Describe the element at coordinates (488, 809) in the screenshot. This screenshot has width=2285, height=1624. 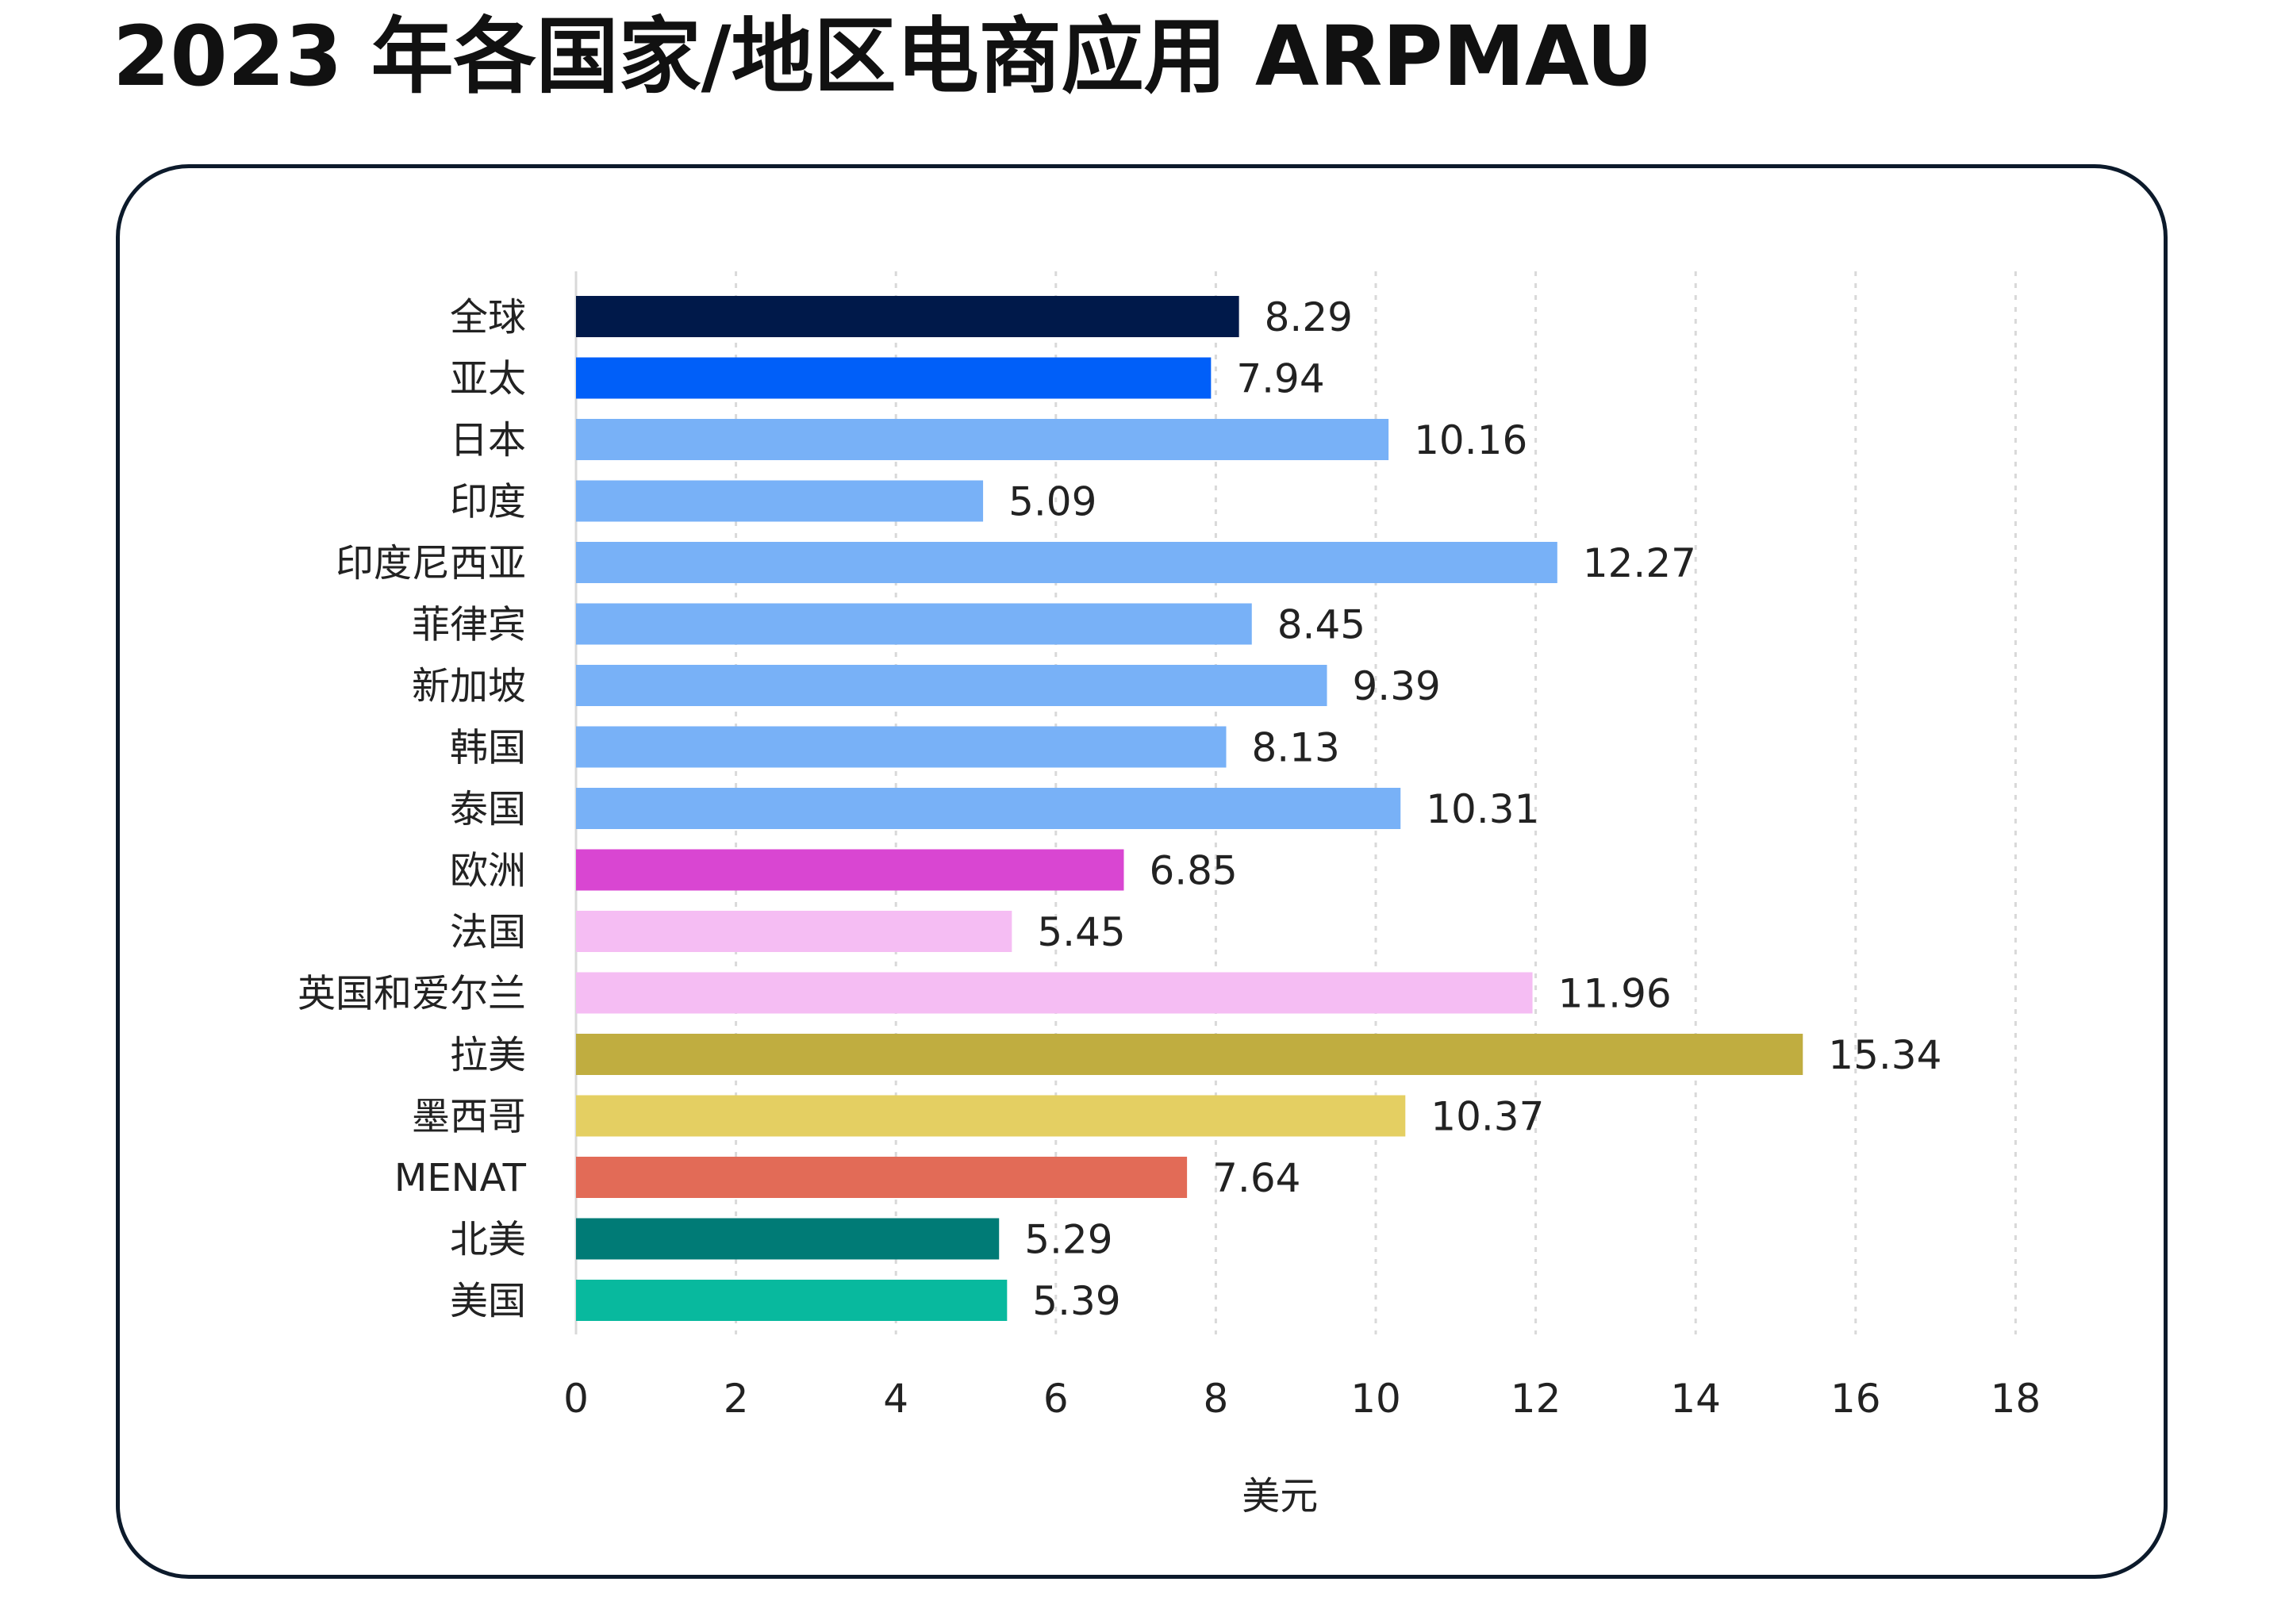
I see `category-label: 泰国` at that location.